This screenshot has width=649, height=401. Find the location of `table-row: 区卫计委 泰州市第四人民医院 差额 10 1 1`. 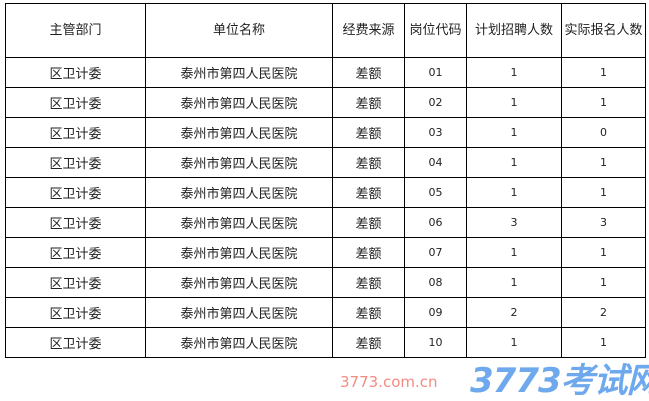

table-row: 区卫计委 泰州市第四人民医院 差额 10 1 1 is located at coordinates (325, 342).